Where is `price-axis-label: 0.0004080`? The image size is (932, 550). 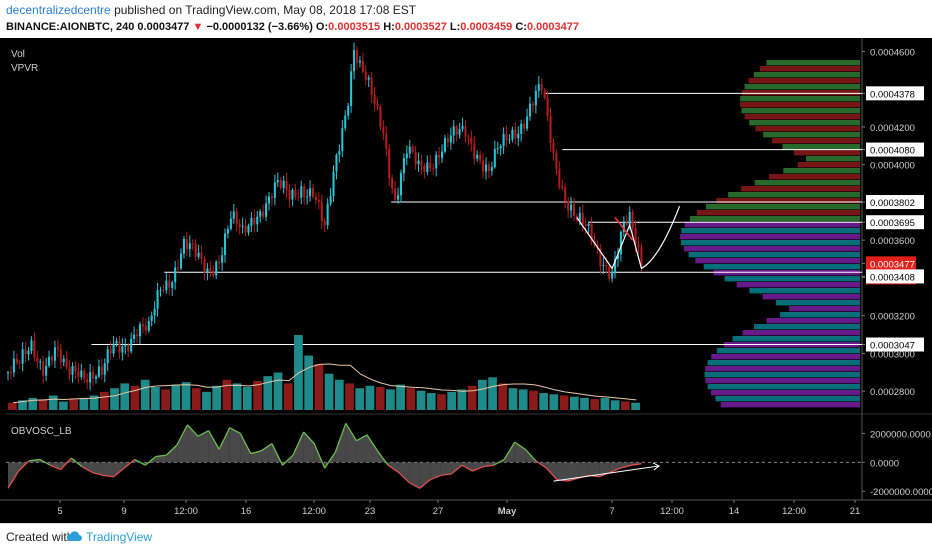
price-axis-label: 0.0004080 is located at coordinates (892, 151).